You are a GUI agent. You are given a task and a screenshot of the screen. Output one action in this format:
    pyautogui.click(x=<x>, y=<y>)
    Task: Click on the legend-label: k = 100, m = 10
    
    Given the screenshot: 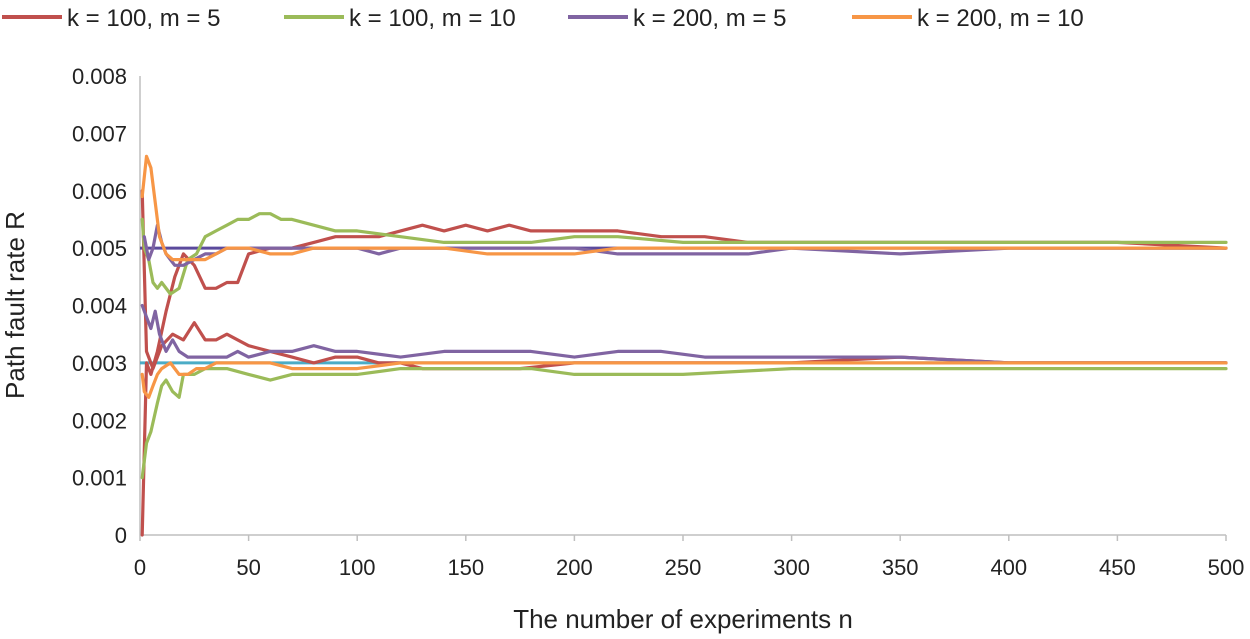 What is the action you would take?
    pyautogui.click(x=432, y=18)
    